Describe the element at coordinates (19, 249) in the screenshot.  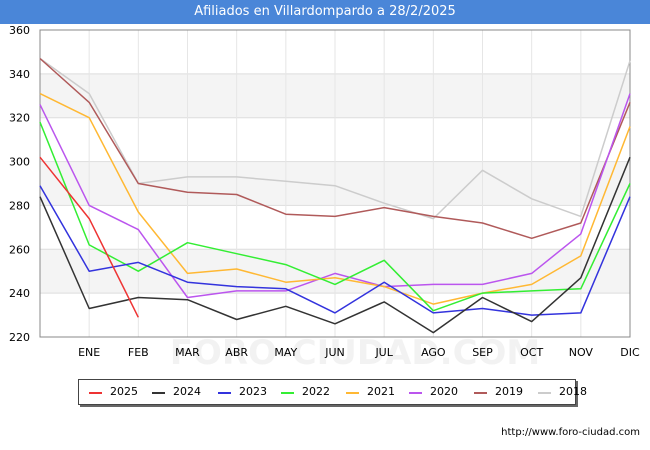
I see `y-tick-label: 260` at that location.